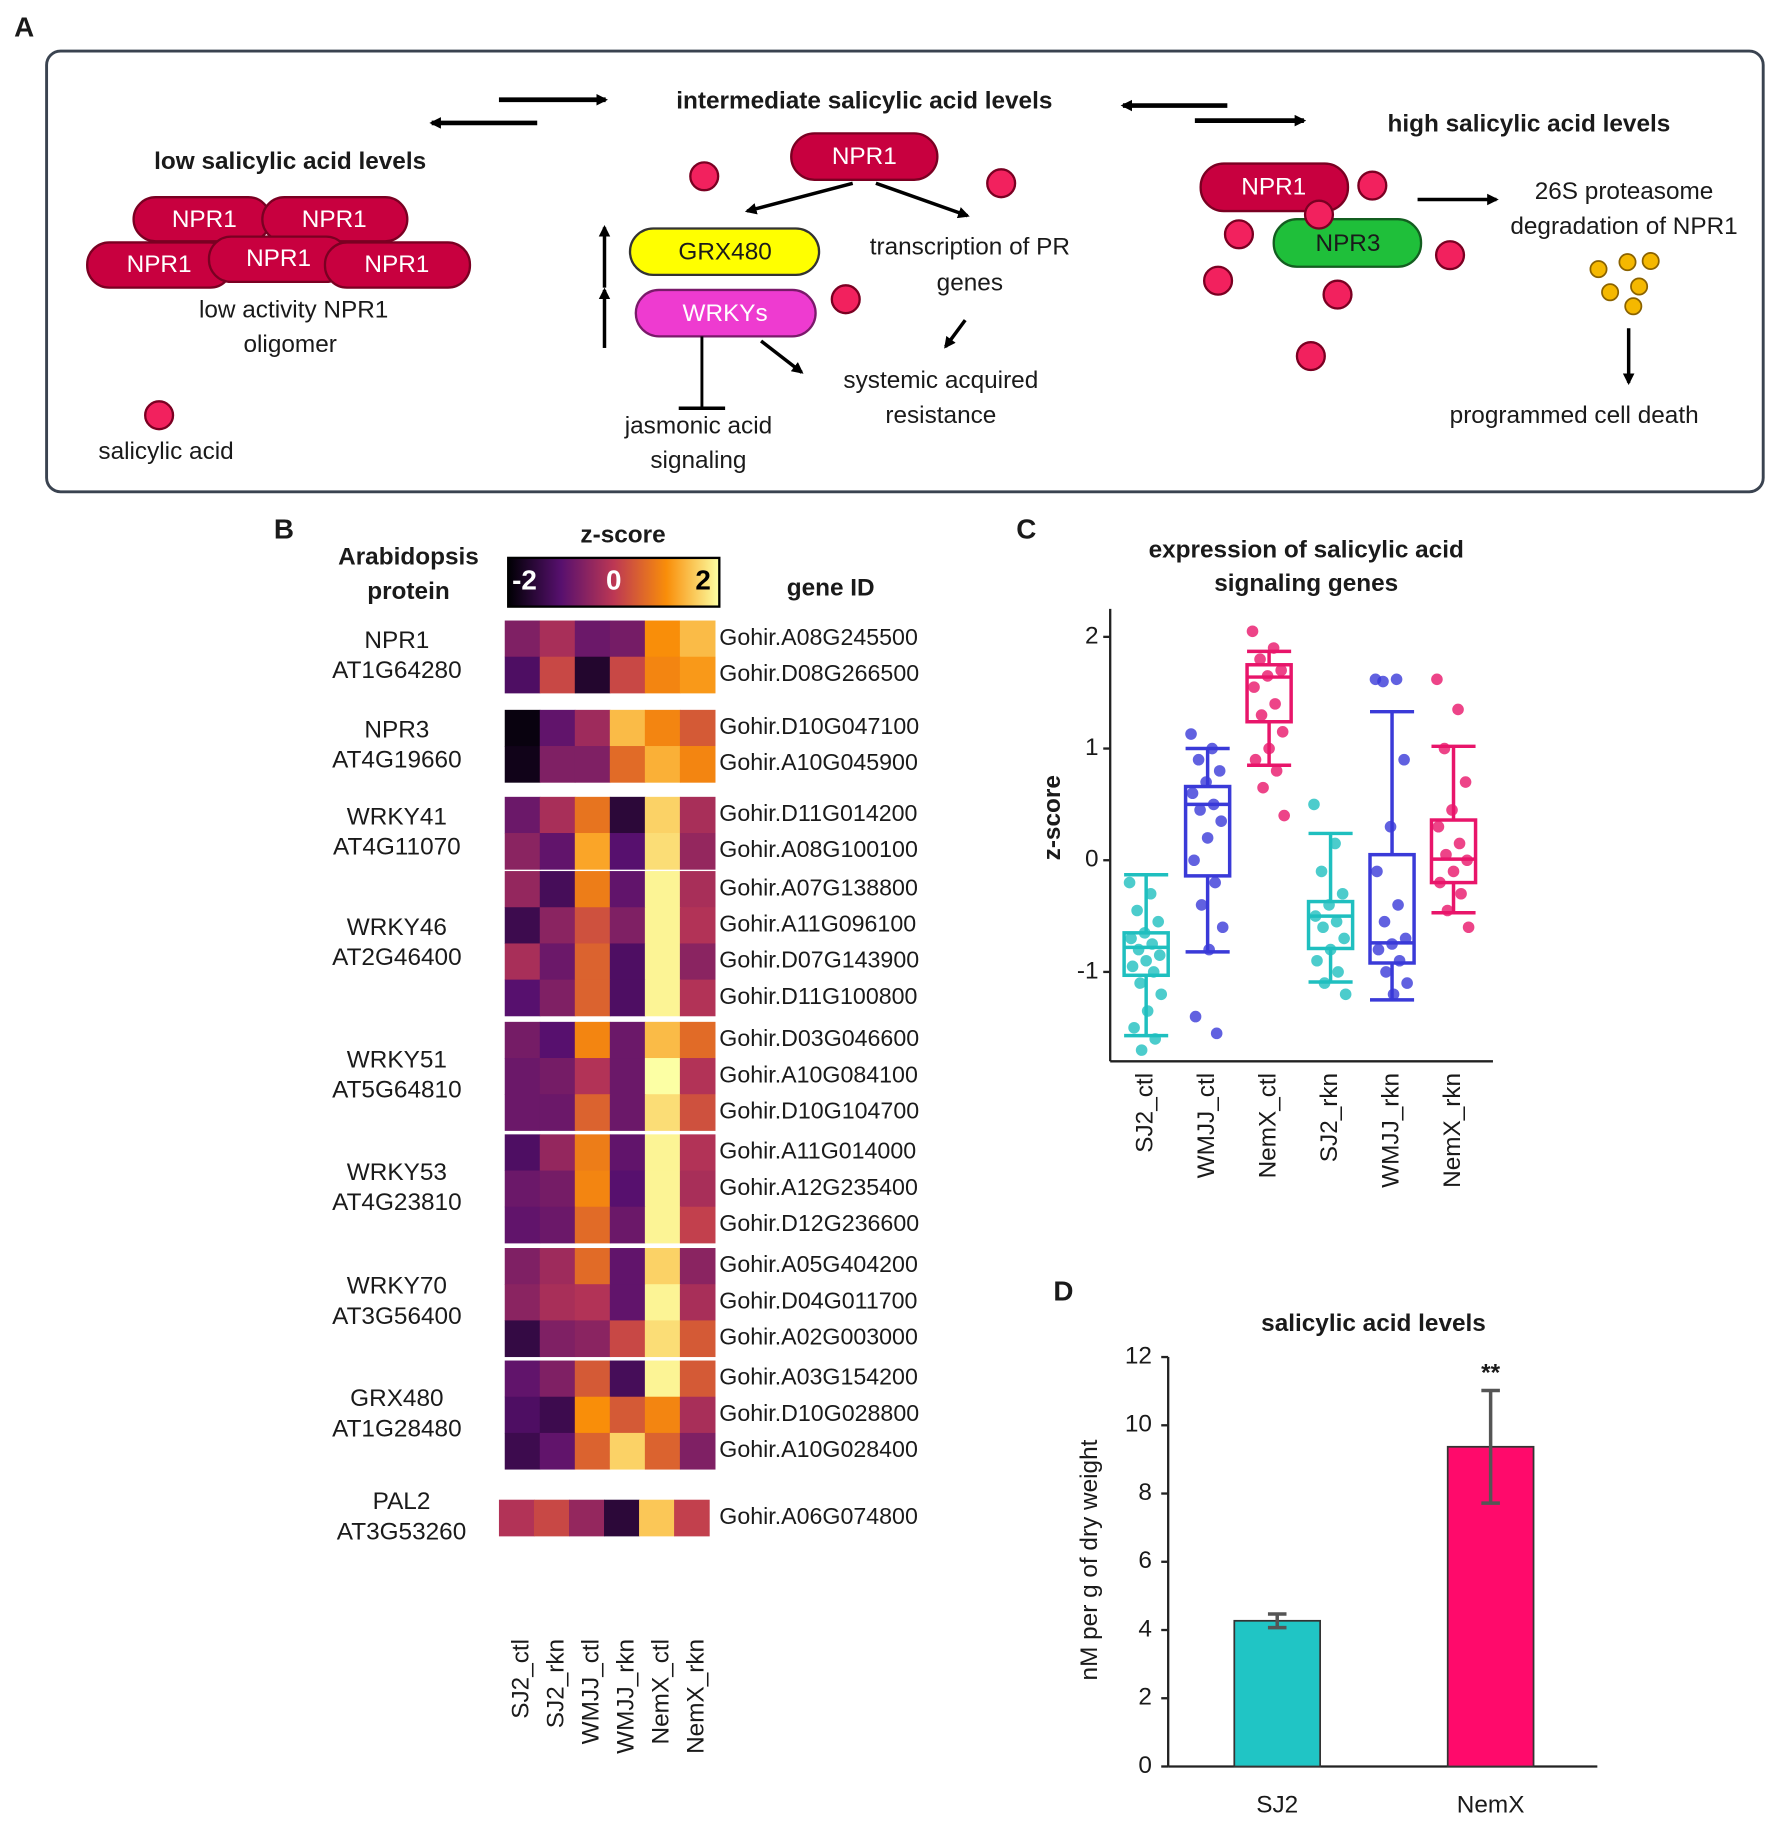 The image size is (1775, 1821). I want to click on x-tick-label: SJ2_rkn, so click(1329, 1117).